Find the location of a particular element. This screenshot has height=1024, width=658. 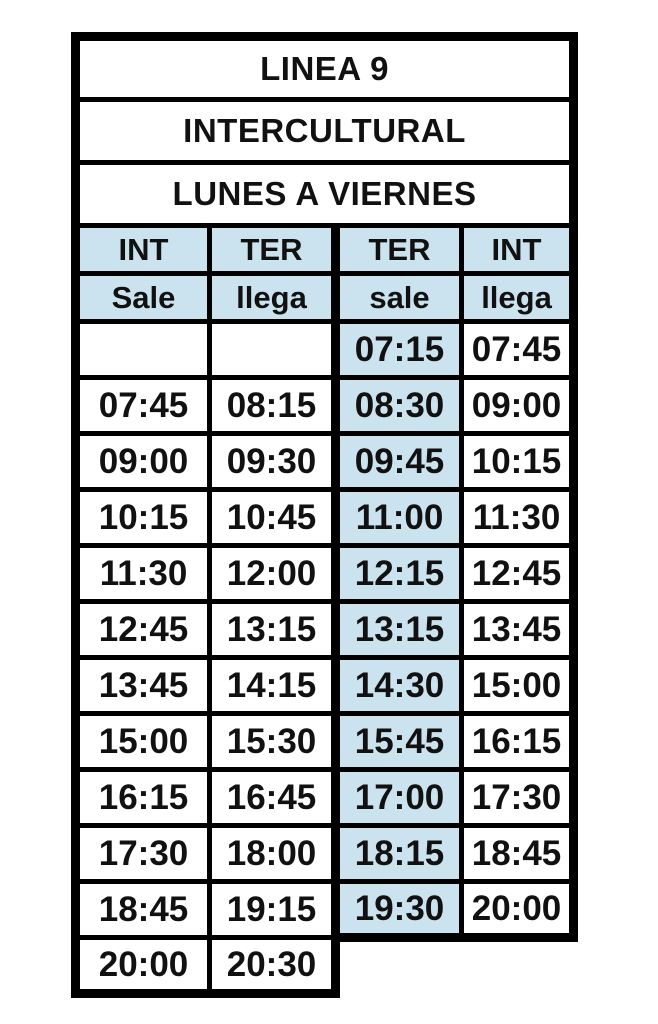

table-row: 12:45 13:15 13:15 13:45 is located at coordinates (325, 629).